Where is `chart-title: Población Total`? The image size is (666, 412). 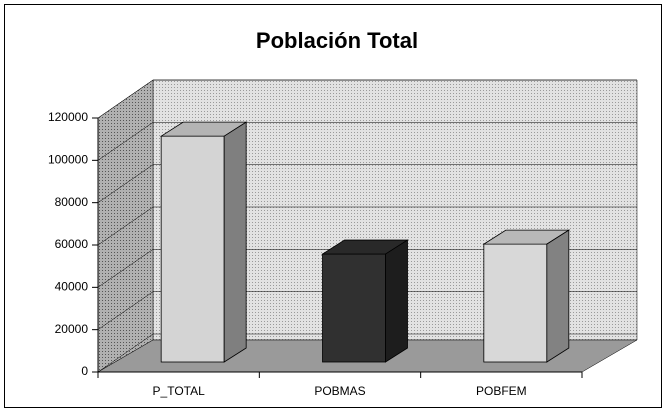 chart-title: Población Total is located at coordinates (337, 40).